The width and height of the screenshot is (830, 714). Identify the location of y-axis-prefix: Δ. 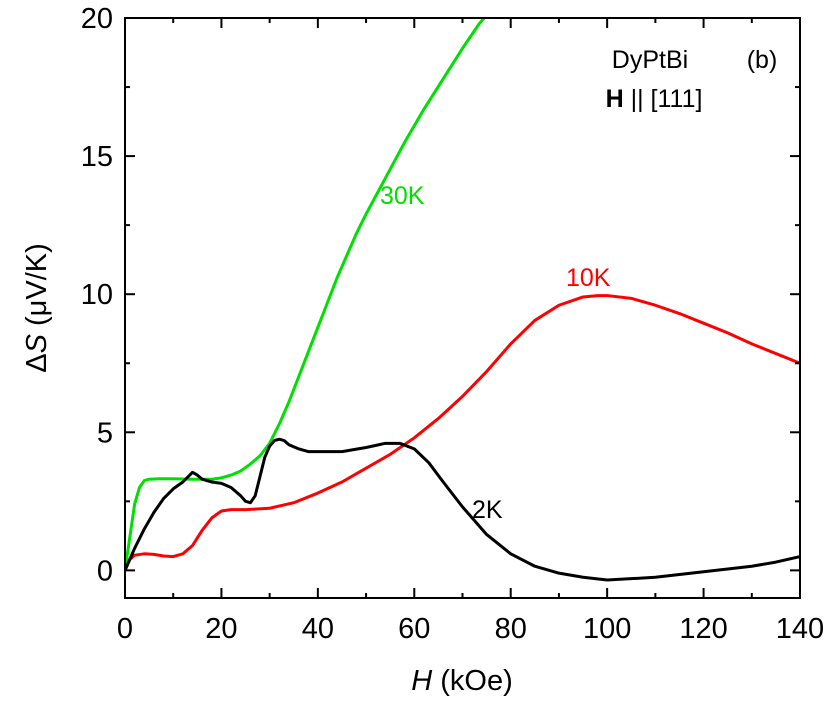
(37, 362).